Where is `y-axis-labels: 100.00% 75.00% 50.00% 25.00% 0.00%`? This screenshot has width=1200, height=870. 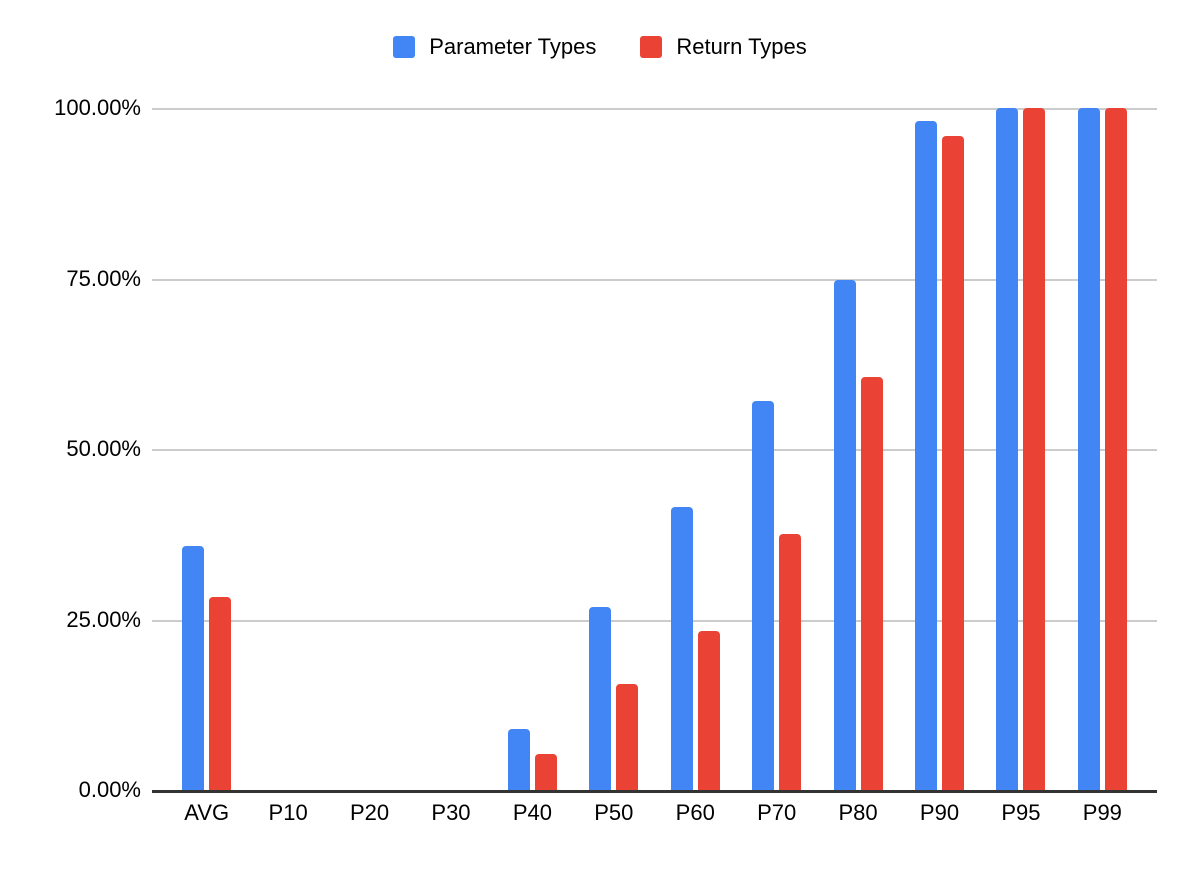 y-axis-labels: 100.00% 75.00% 50.00% 25.00% 0.00% is located at coordinates (70, 448).